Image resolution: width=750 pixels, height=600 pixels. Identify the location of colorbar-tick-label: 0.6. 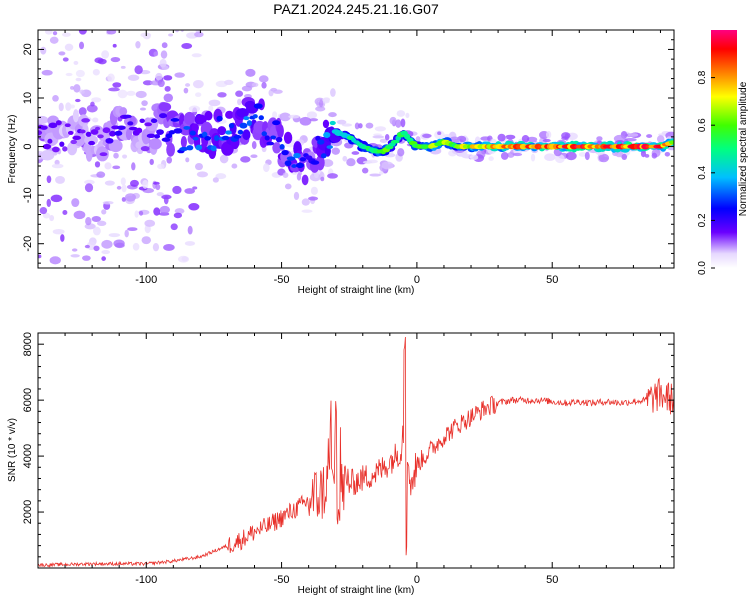
(702, 125).